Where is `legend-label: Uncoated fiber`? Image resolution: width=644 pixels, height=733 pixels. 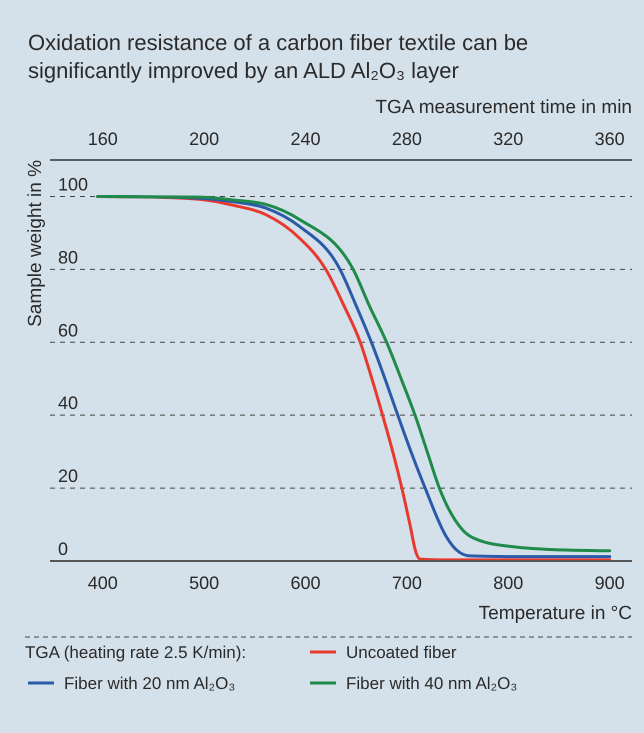
legend-label: Uncoated fiber is located at coordinates (401, 652).